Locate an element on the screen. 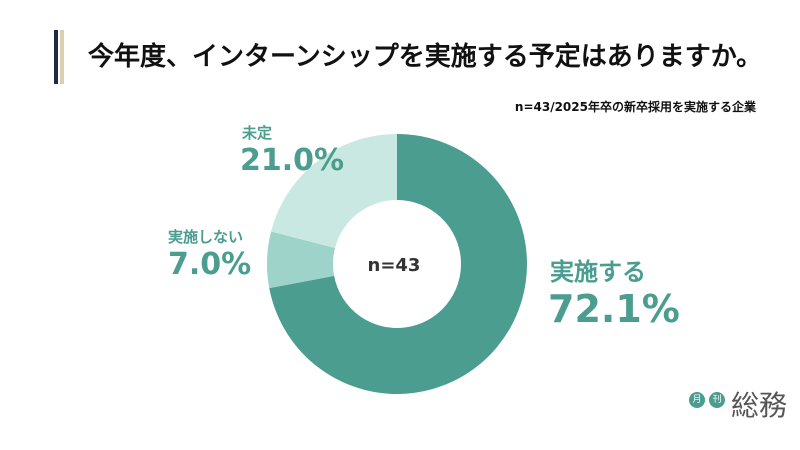 The image size is (800, 450). slice-name-shinai: 実施しない is located at coordinates (206, 237).